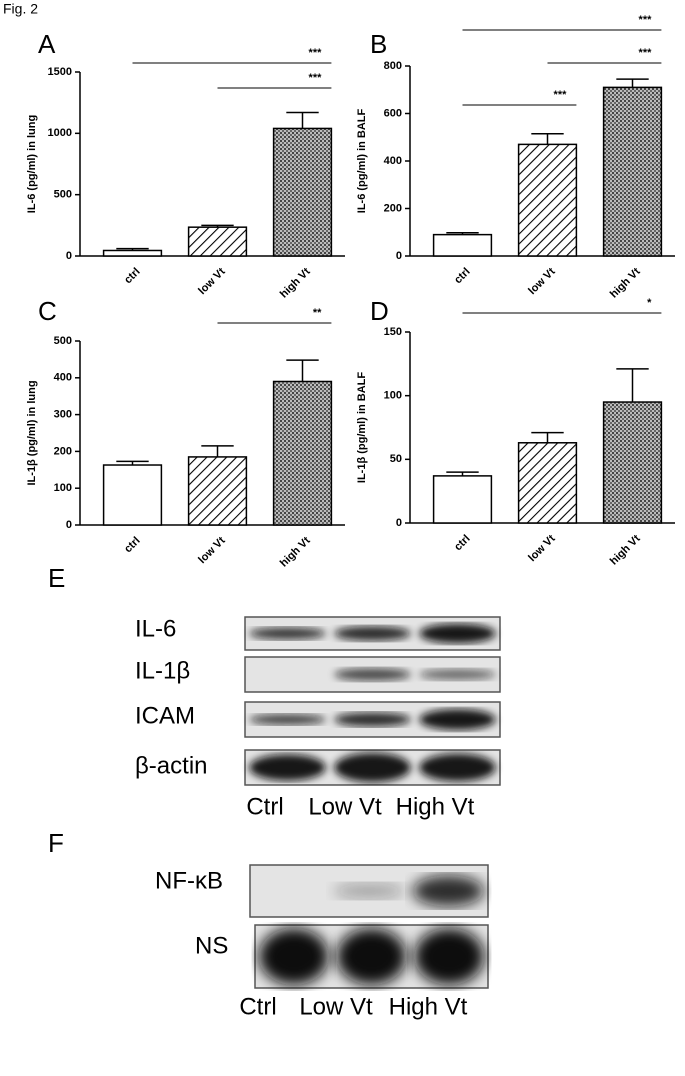 This screenshot has height=1076, width=685. Describe the element at coordinates (47, 44) in the screenshot. I see `panel-letter: A` at that location.